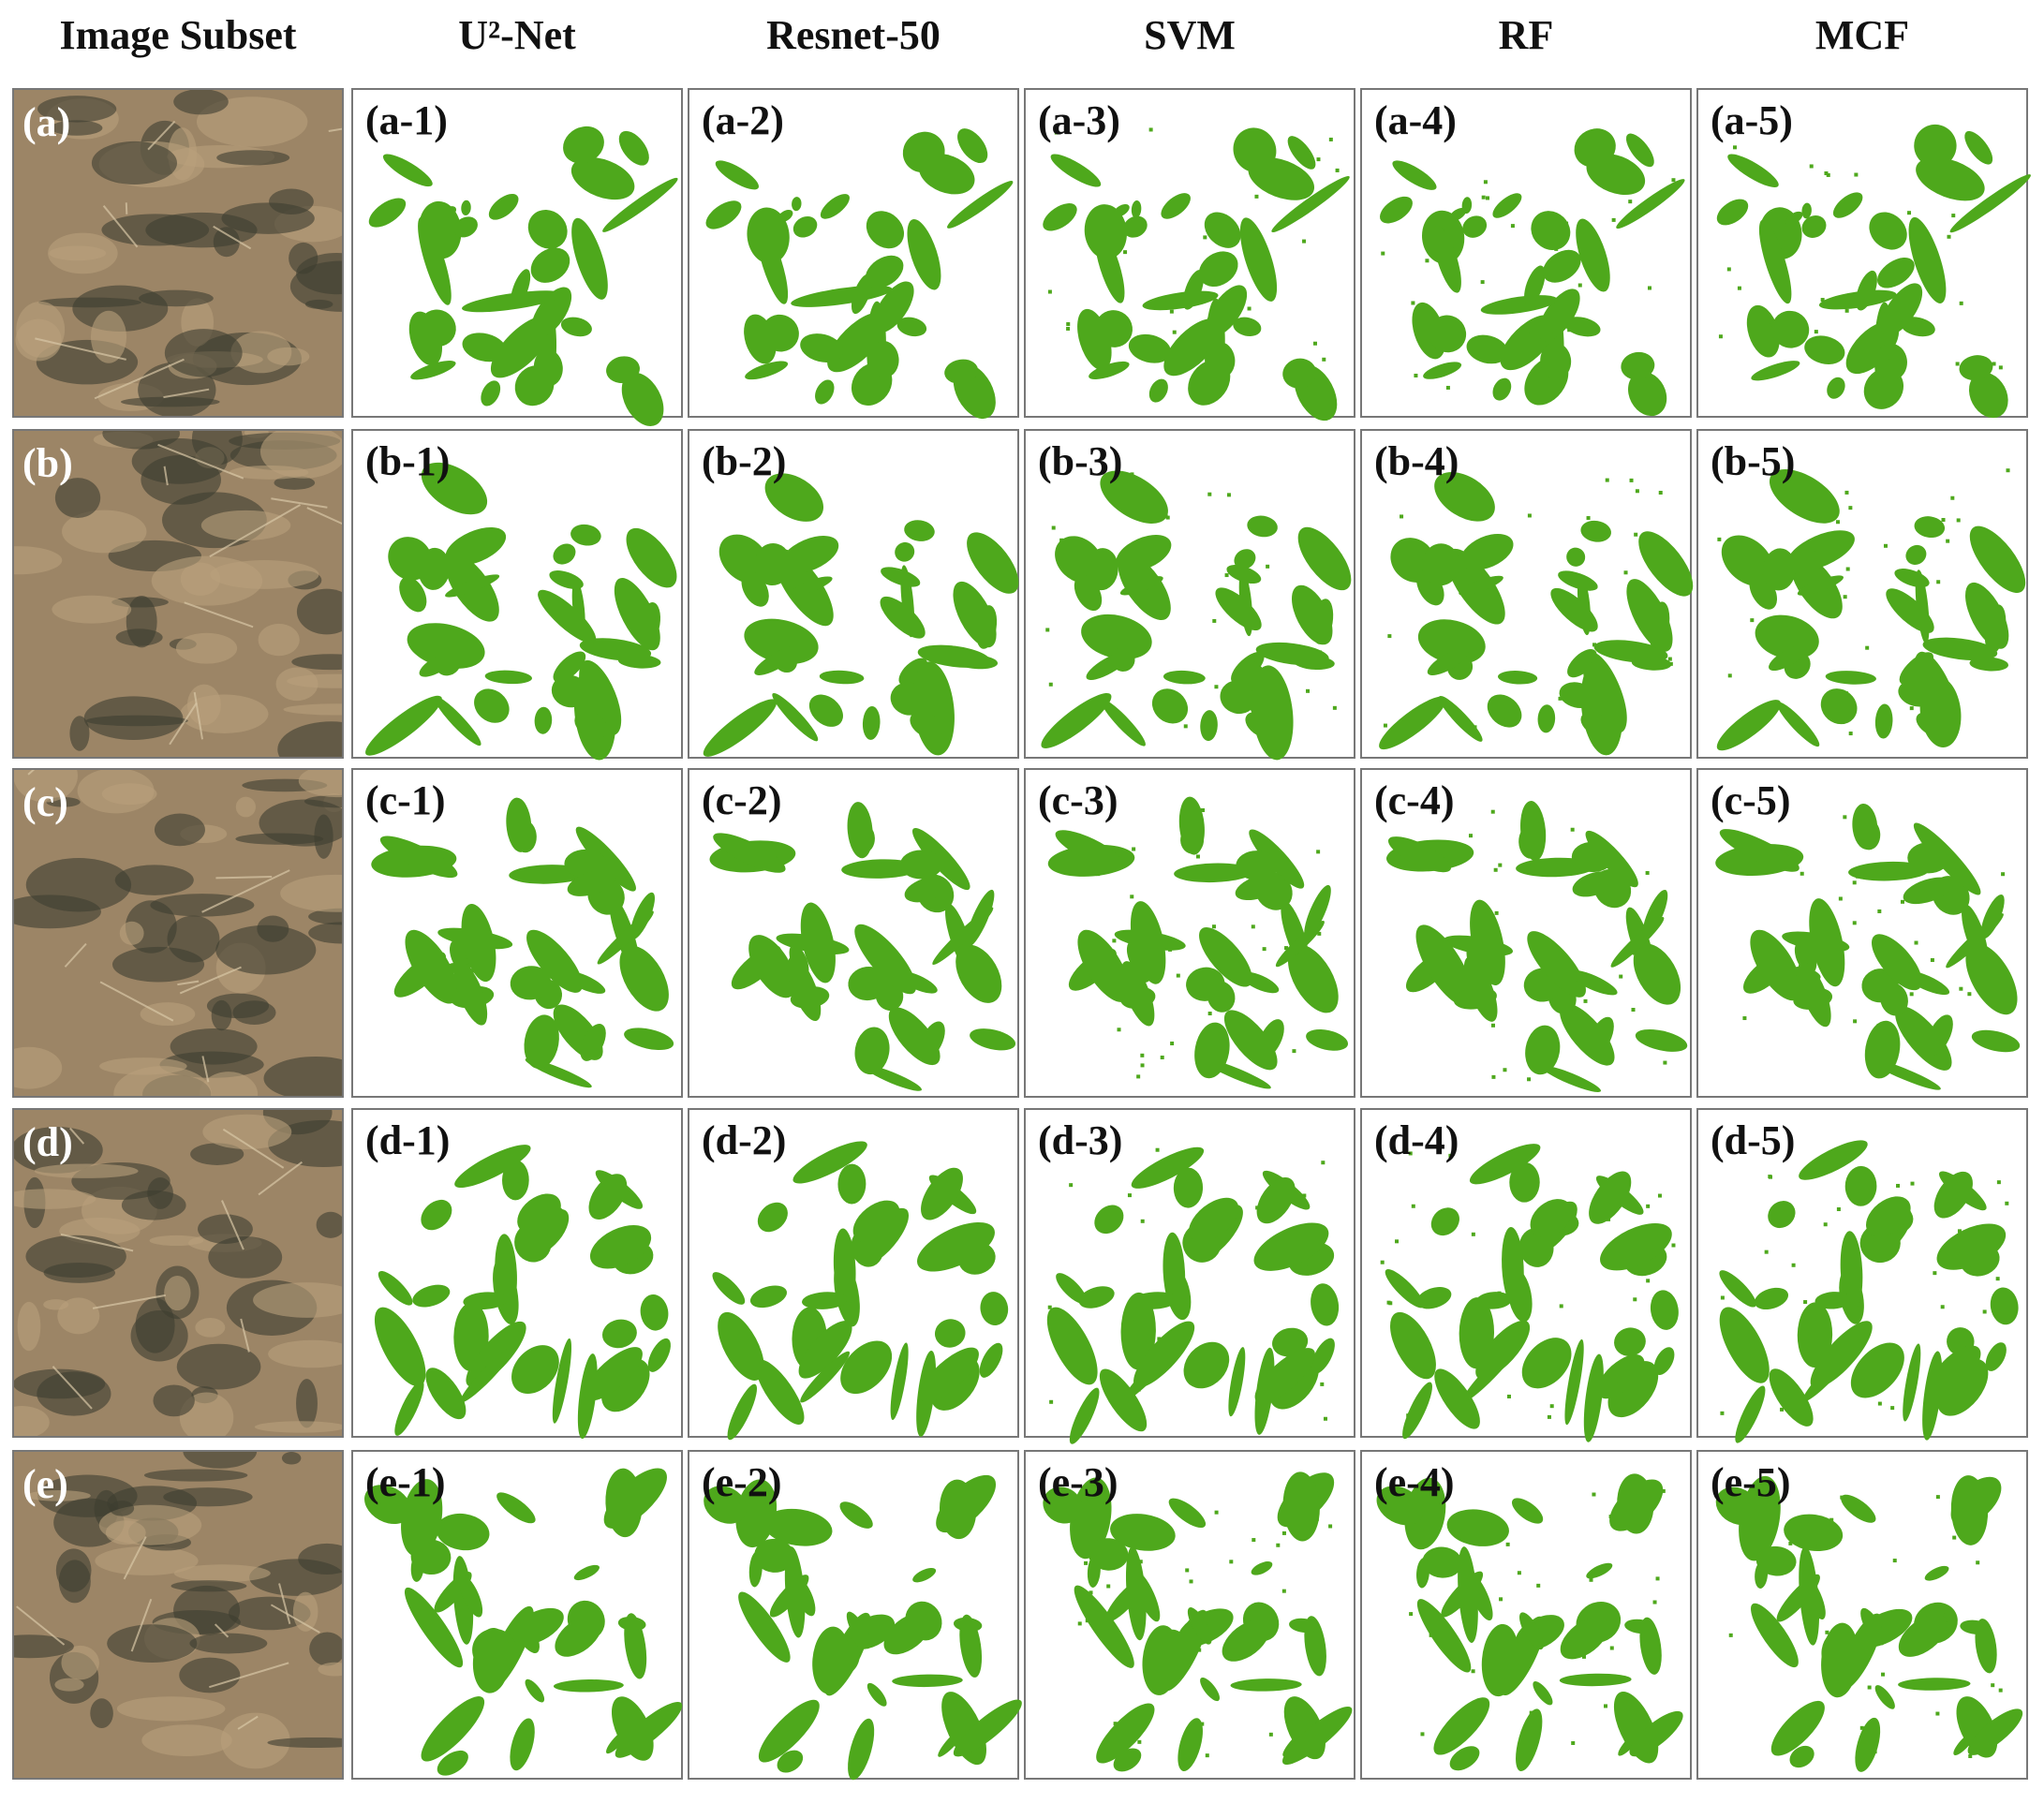 This screenshot has height=1804, width=2044. I want to click on panel-label: (c-3), so click(1078, 800).